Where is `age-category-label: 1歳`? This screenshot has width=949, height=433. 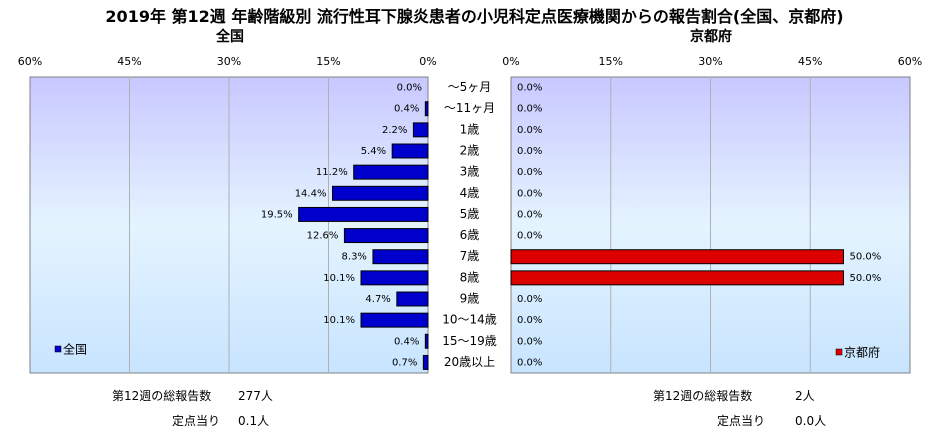
age-category-label: 1歳 is located at coordinates (470, 129).